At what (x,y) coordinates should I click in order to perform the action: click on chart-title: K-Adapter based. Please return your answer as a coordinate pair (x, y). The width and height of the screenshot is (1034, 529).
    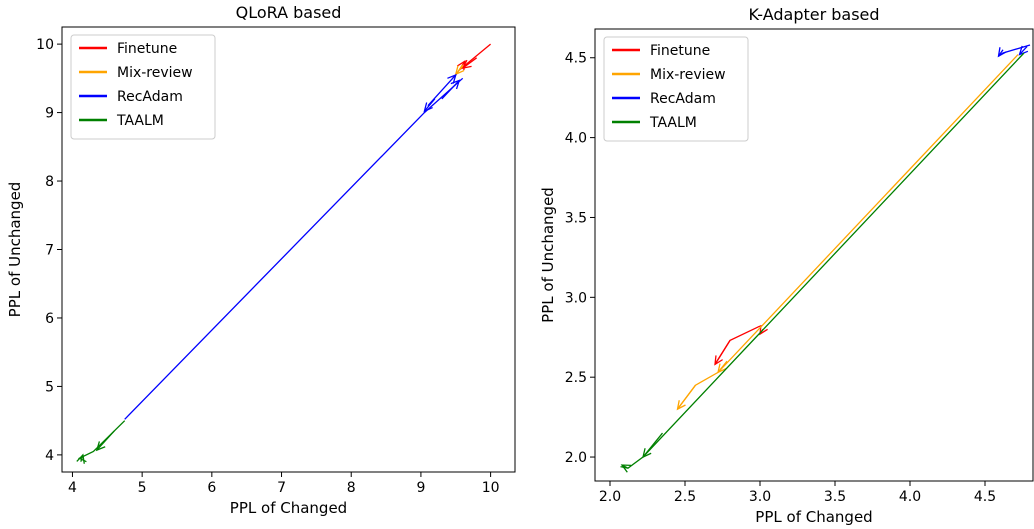
    Looking at the image, I should click on (813, 14).